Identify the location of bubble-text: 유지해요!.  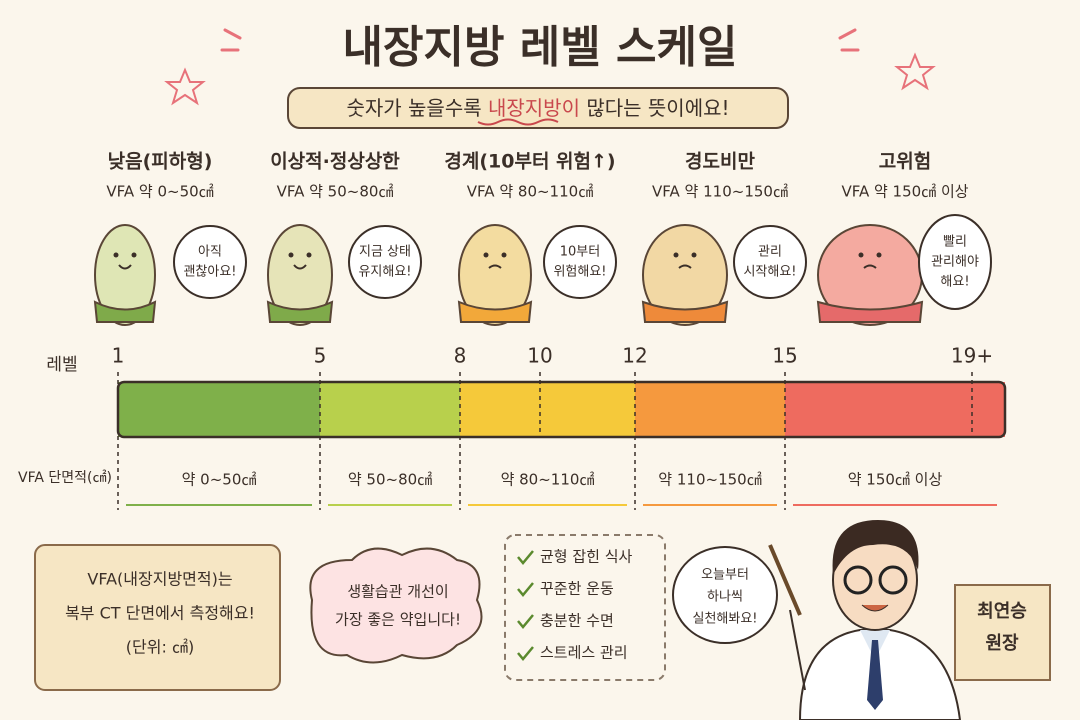
(384, 272).